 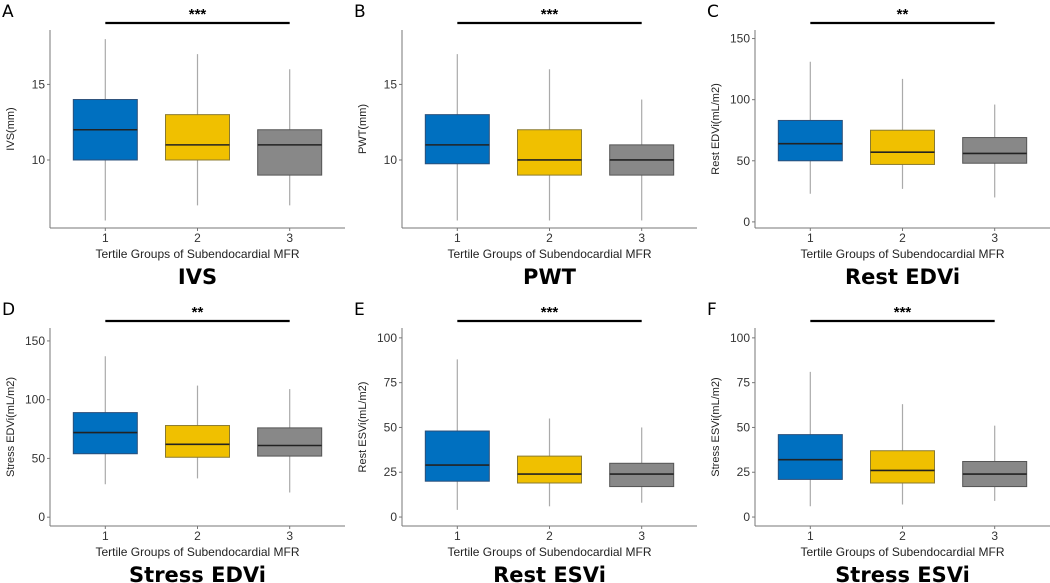 What do you see at coordinates (8, 12) in the screenshot?
I see `panel-letter: A` at bounding box center [8, 12].